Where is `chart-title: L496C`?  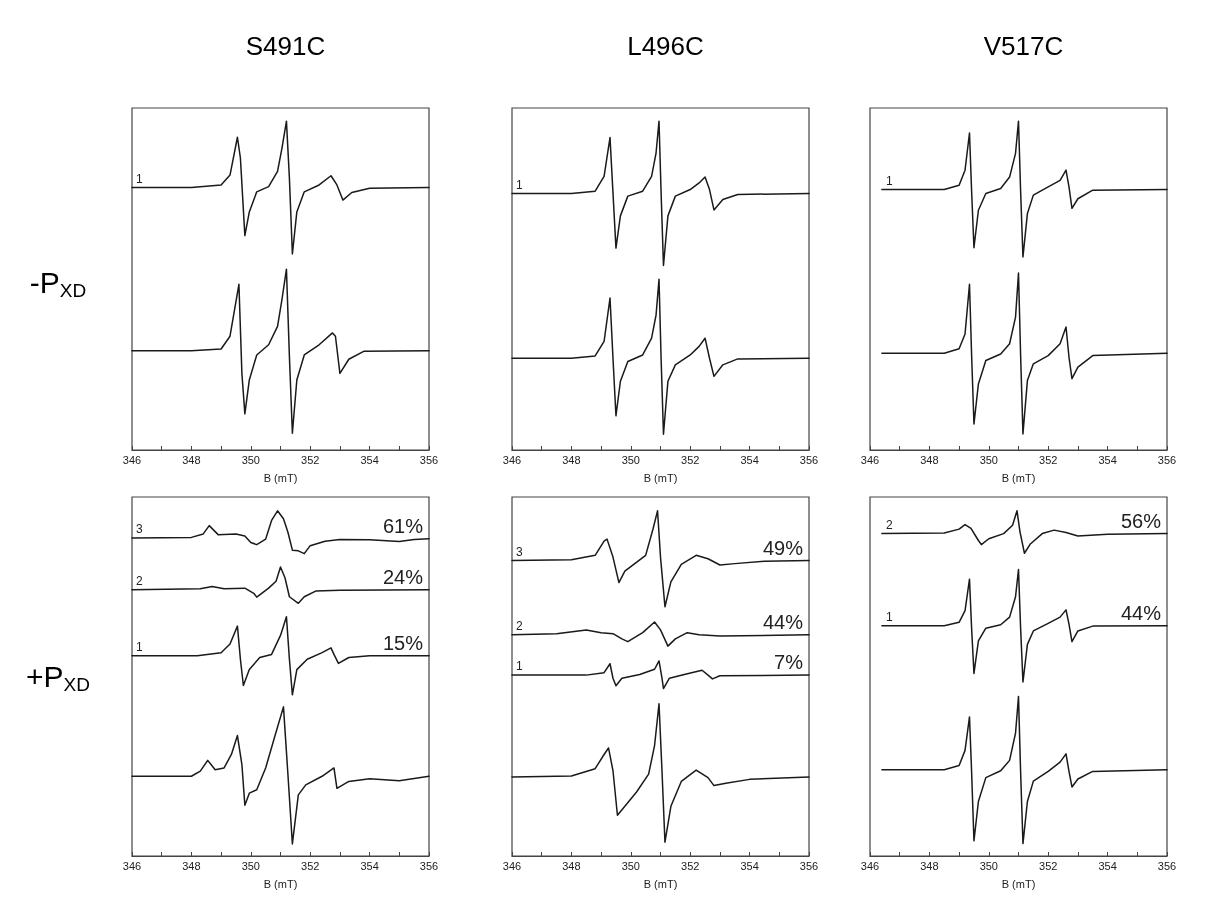 chart-title: L496C is located at coordinates (665, 46).